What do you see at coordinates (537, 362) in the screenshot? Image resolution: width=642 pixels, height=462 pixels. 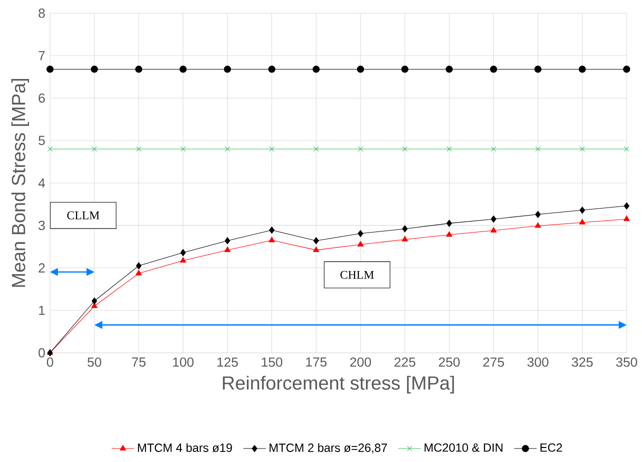 I see `x-tick-label: 300` at bounding box center [537, 362].